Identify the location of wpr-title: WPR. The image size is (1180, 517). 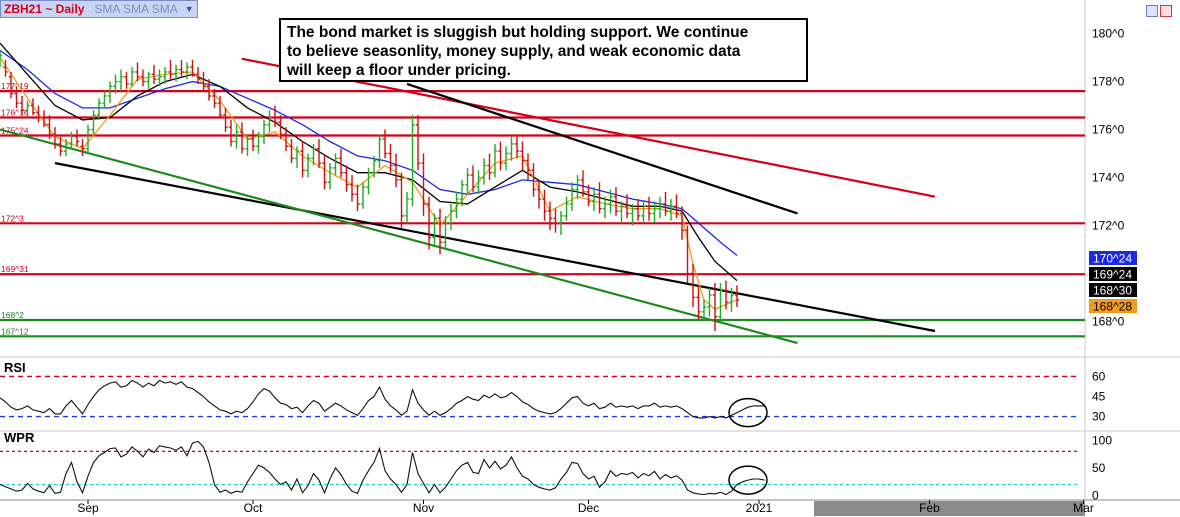
(19, 437).